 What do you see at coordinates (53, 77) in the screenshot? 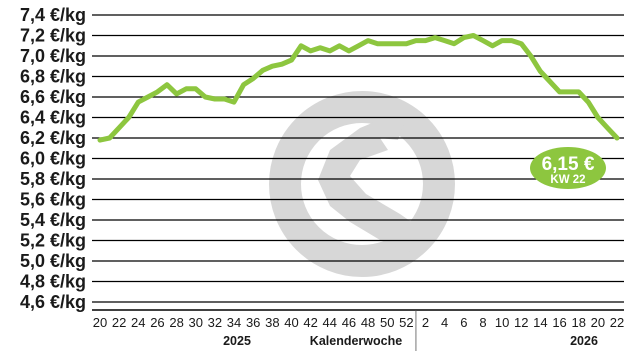
I see `y-tick-label: 6,8 €/kg` at bounding box center [53, 77].